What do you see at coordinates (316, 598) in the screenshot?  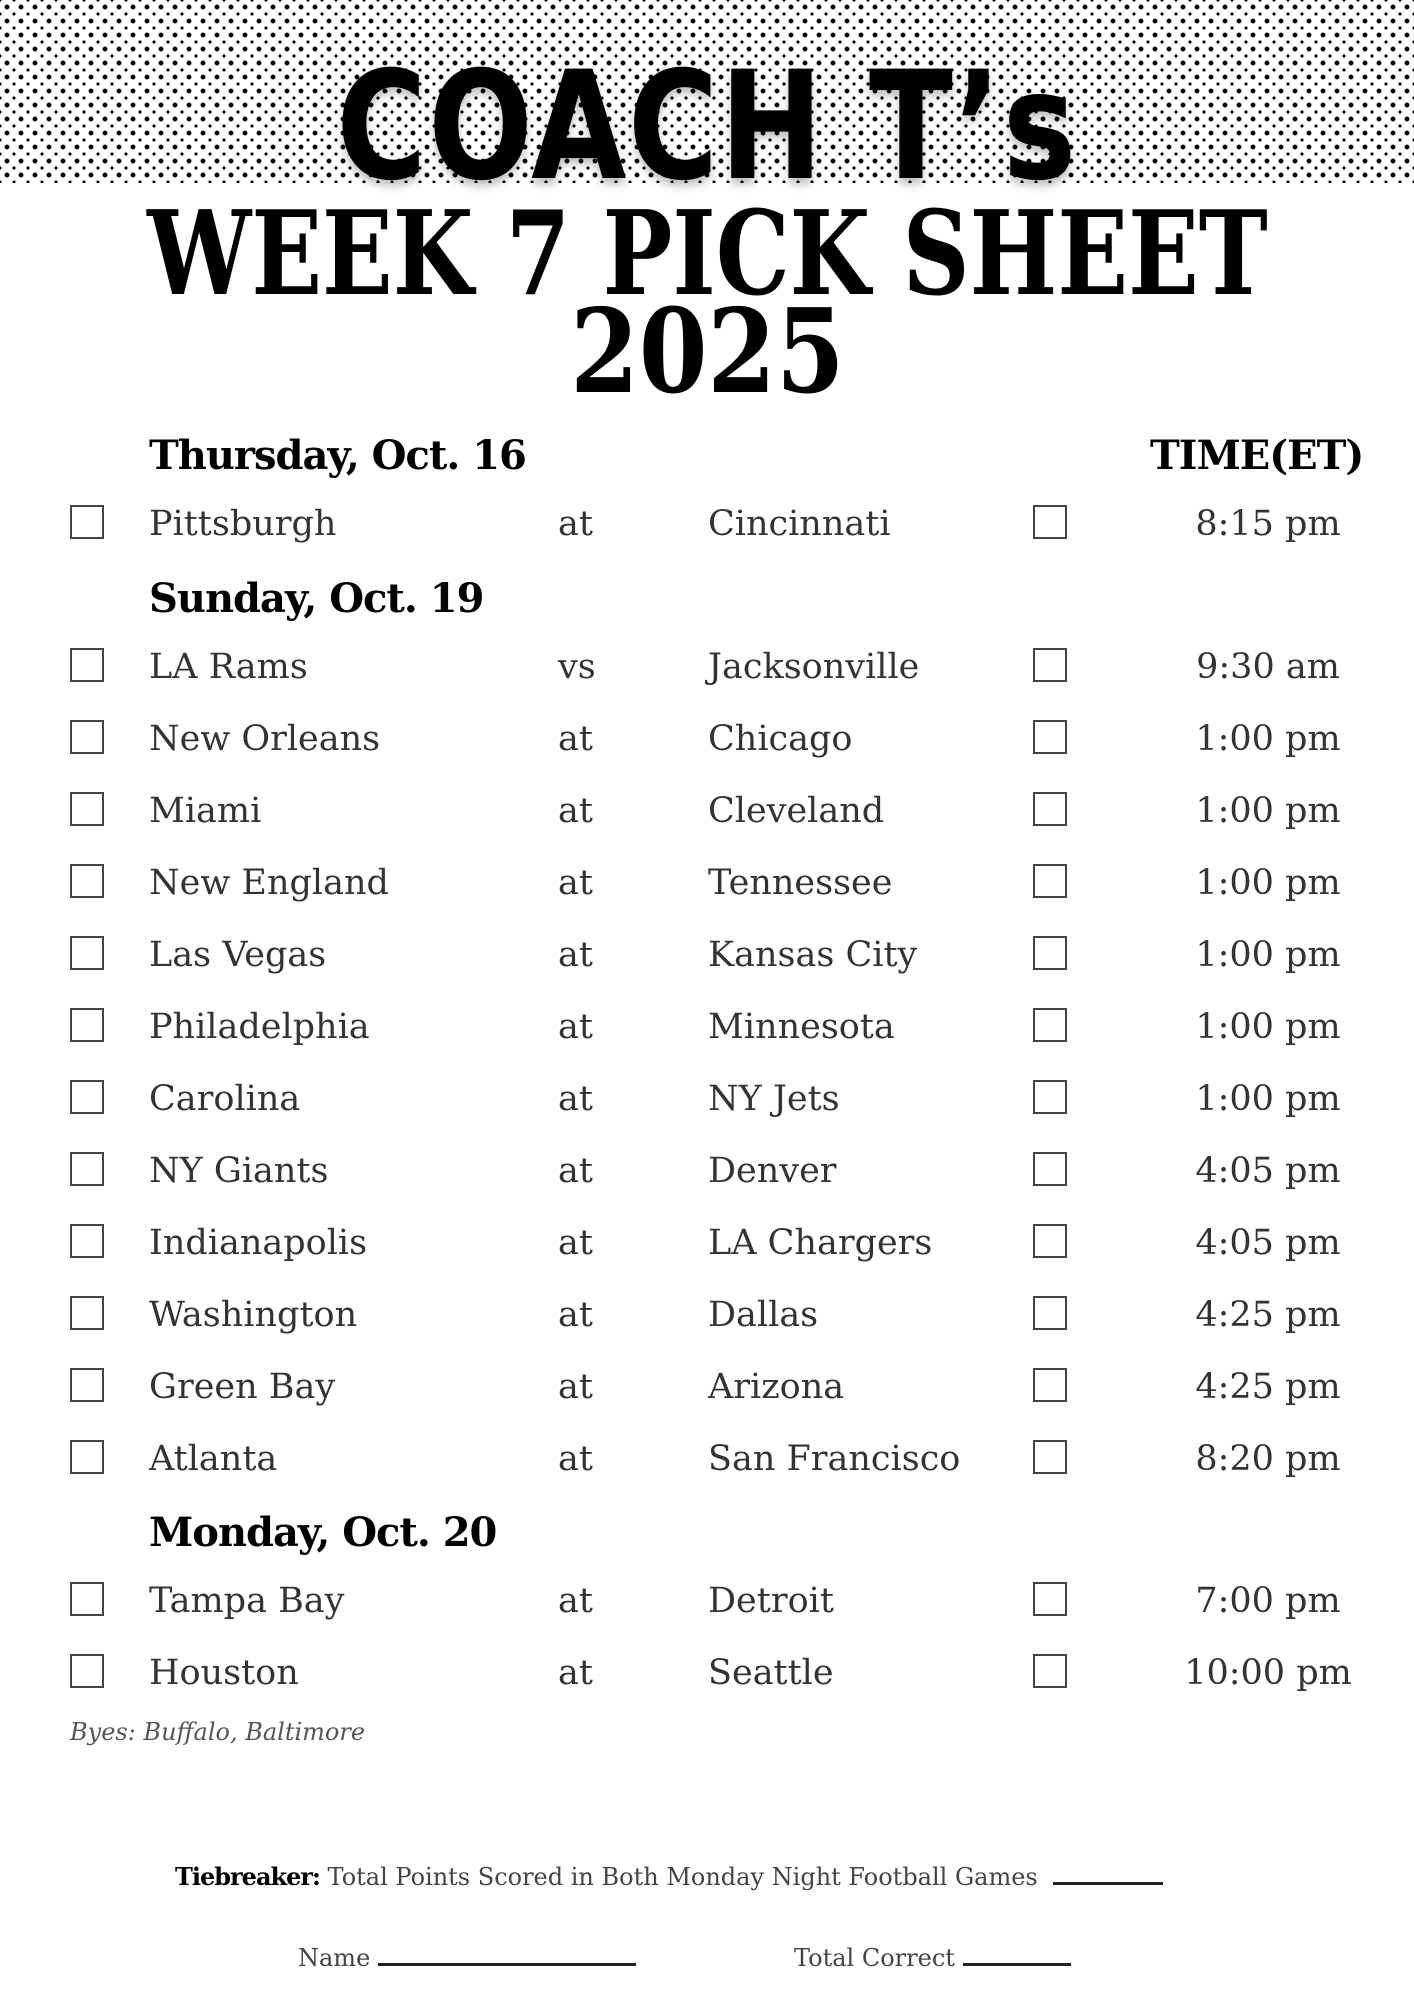 I see `day-label: Sunday, Oct. 19` at bounding box center [316, 598].